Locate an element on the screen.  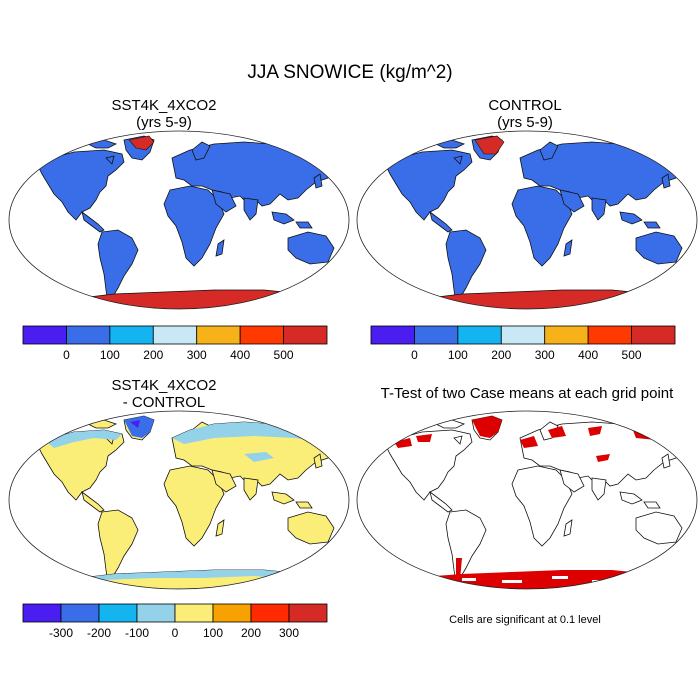
map-control is located at coordinates (527, 220).